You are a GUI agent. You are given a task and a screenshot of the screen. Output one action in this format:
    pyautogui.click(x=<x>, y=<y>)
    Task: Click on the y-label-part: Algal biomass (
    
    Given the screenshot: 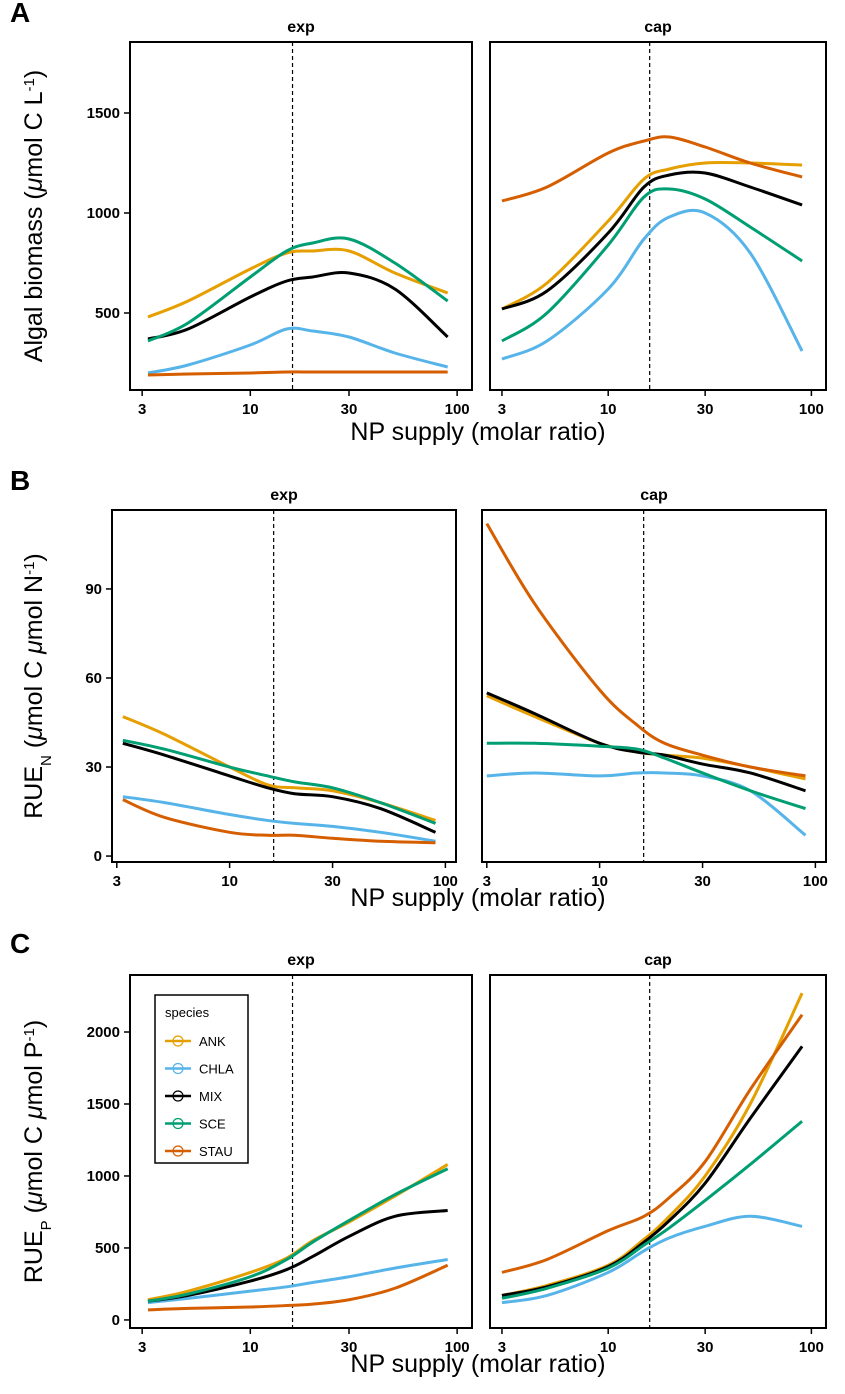 What is the action you would take?
    pyautogui.click(x=34, y=277)
    